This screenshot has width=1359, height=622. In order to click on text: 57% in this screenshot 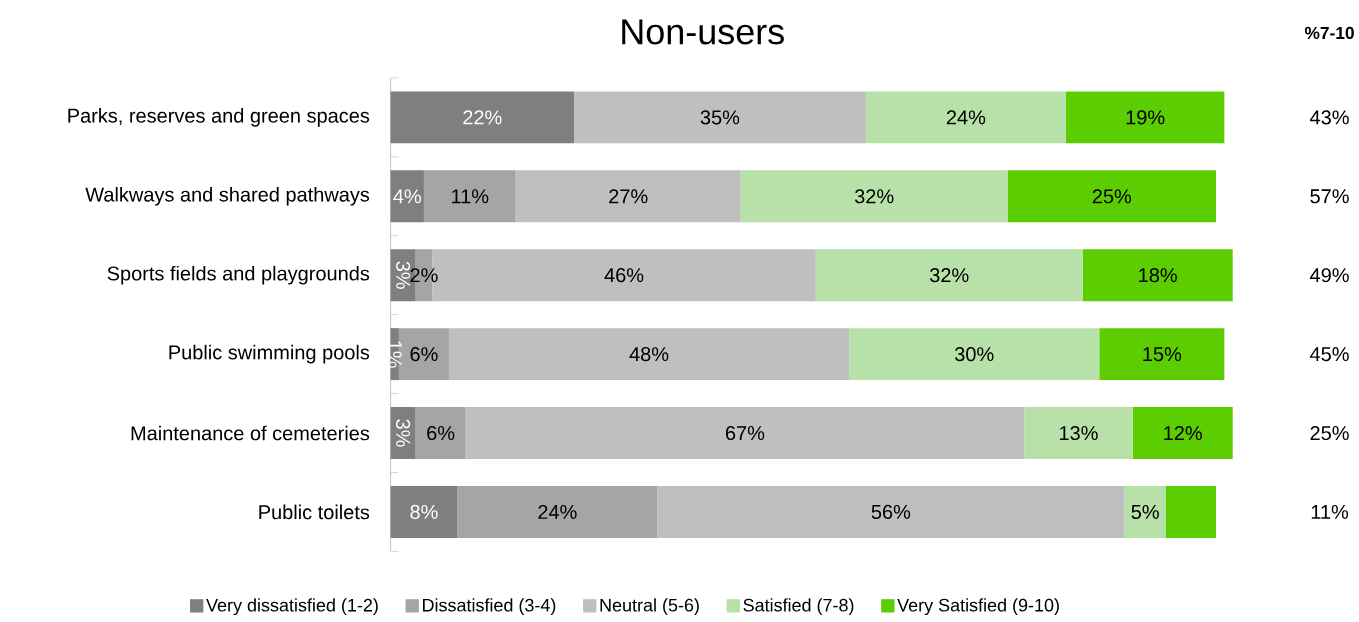, I will do `click(1329, 196)`.